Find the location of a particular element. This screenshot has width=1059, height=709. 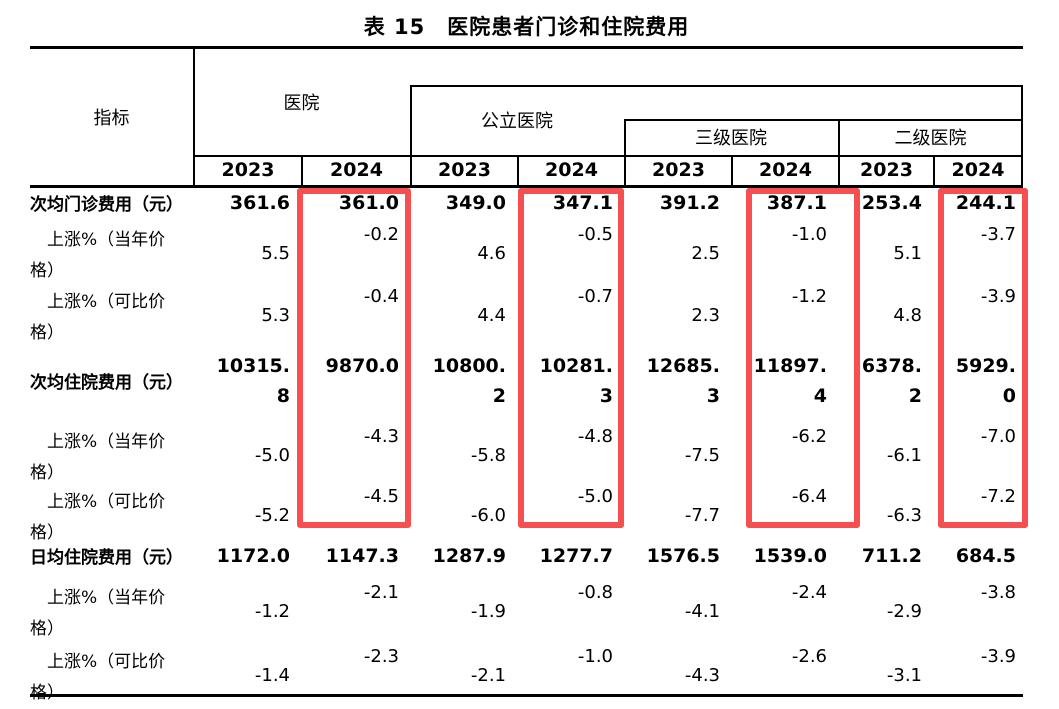

value-cell: -1.9 is located at coordinates (488, 611).